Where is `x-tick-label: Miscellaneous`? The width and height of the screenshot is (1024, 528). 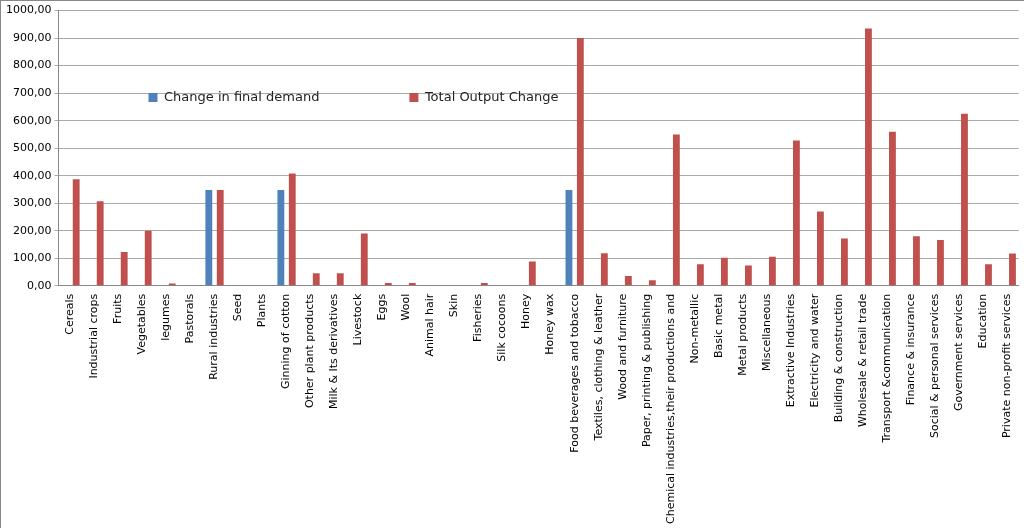 x-tick-label: Miscellaneous is located at coordinates (766, 332).